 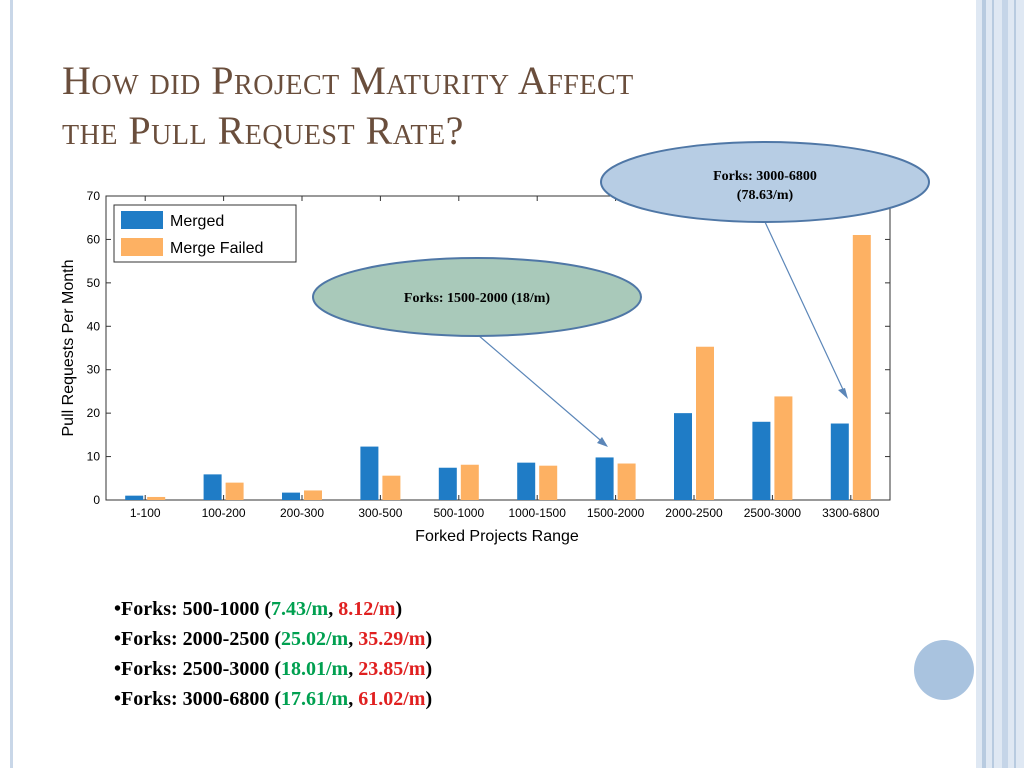 I want to click on x-tick-label: 100-200, so click(x=224, y=513).